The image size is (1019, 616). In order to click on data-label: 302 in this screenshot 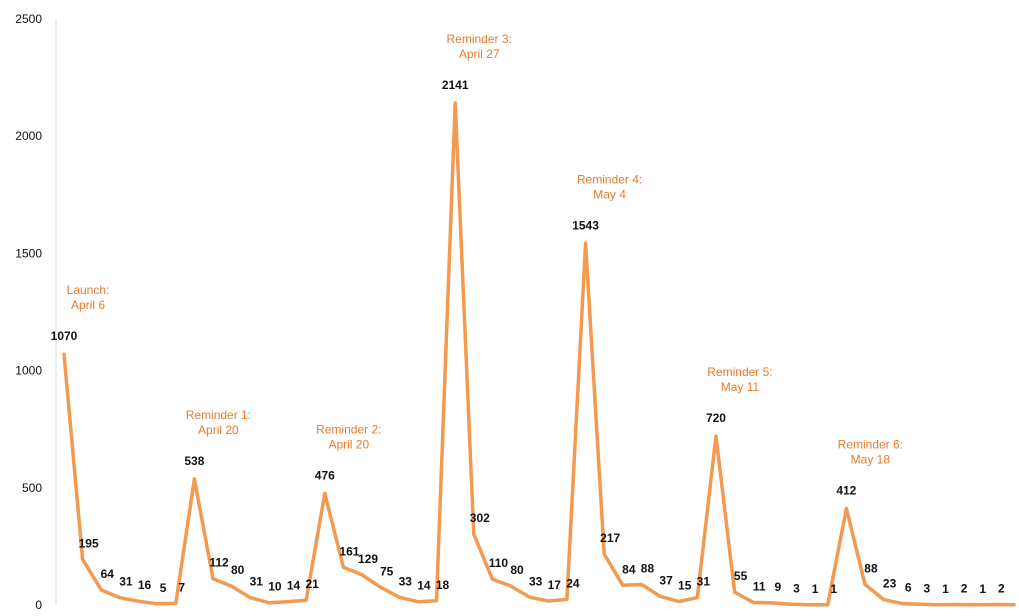, I will do `click(480, 518)`.